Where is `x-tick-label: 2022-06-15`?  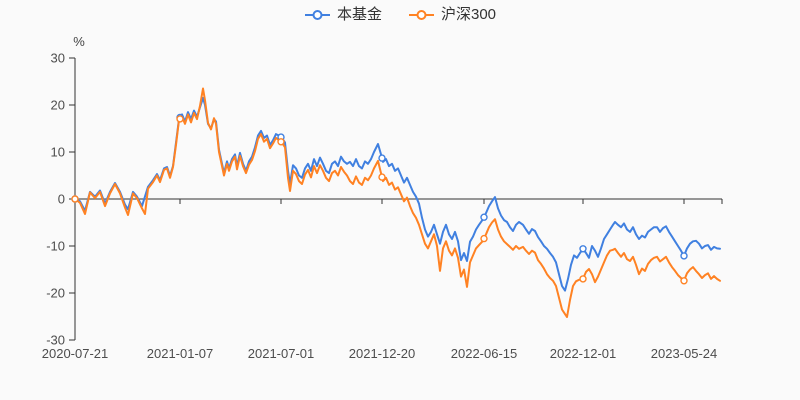 x-tick-label: 2022-06-15 is located at coordinates (484, 353).